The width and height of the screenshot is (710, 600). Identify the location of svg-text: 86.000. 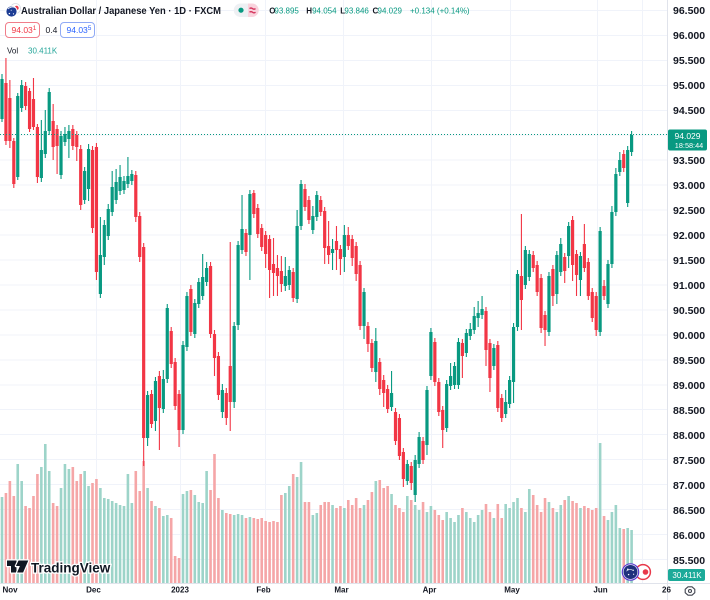
(689, 536).